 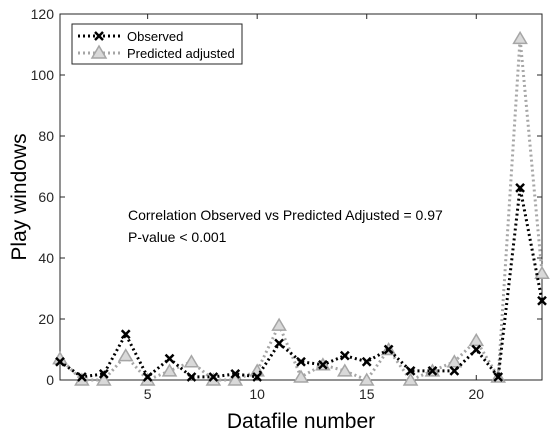 I want to click on y-tick-label: 20, so click(x=46, y=319).